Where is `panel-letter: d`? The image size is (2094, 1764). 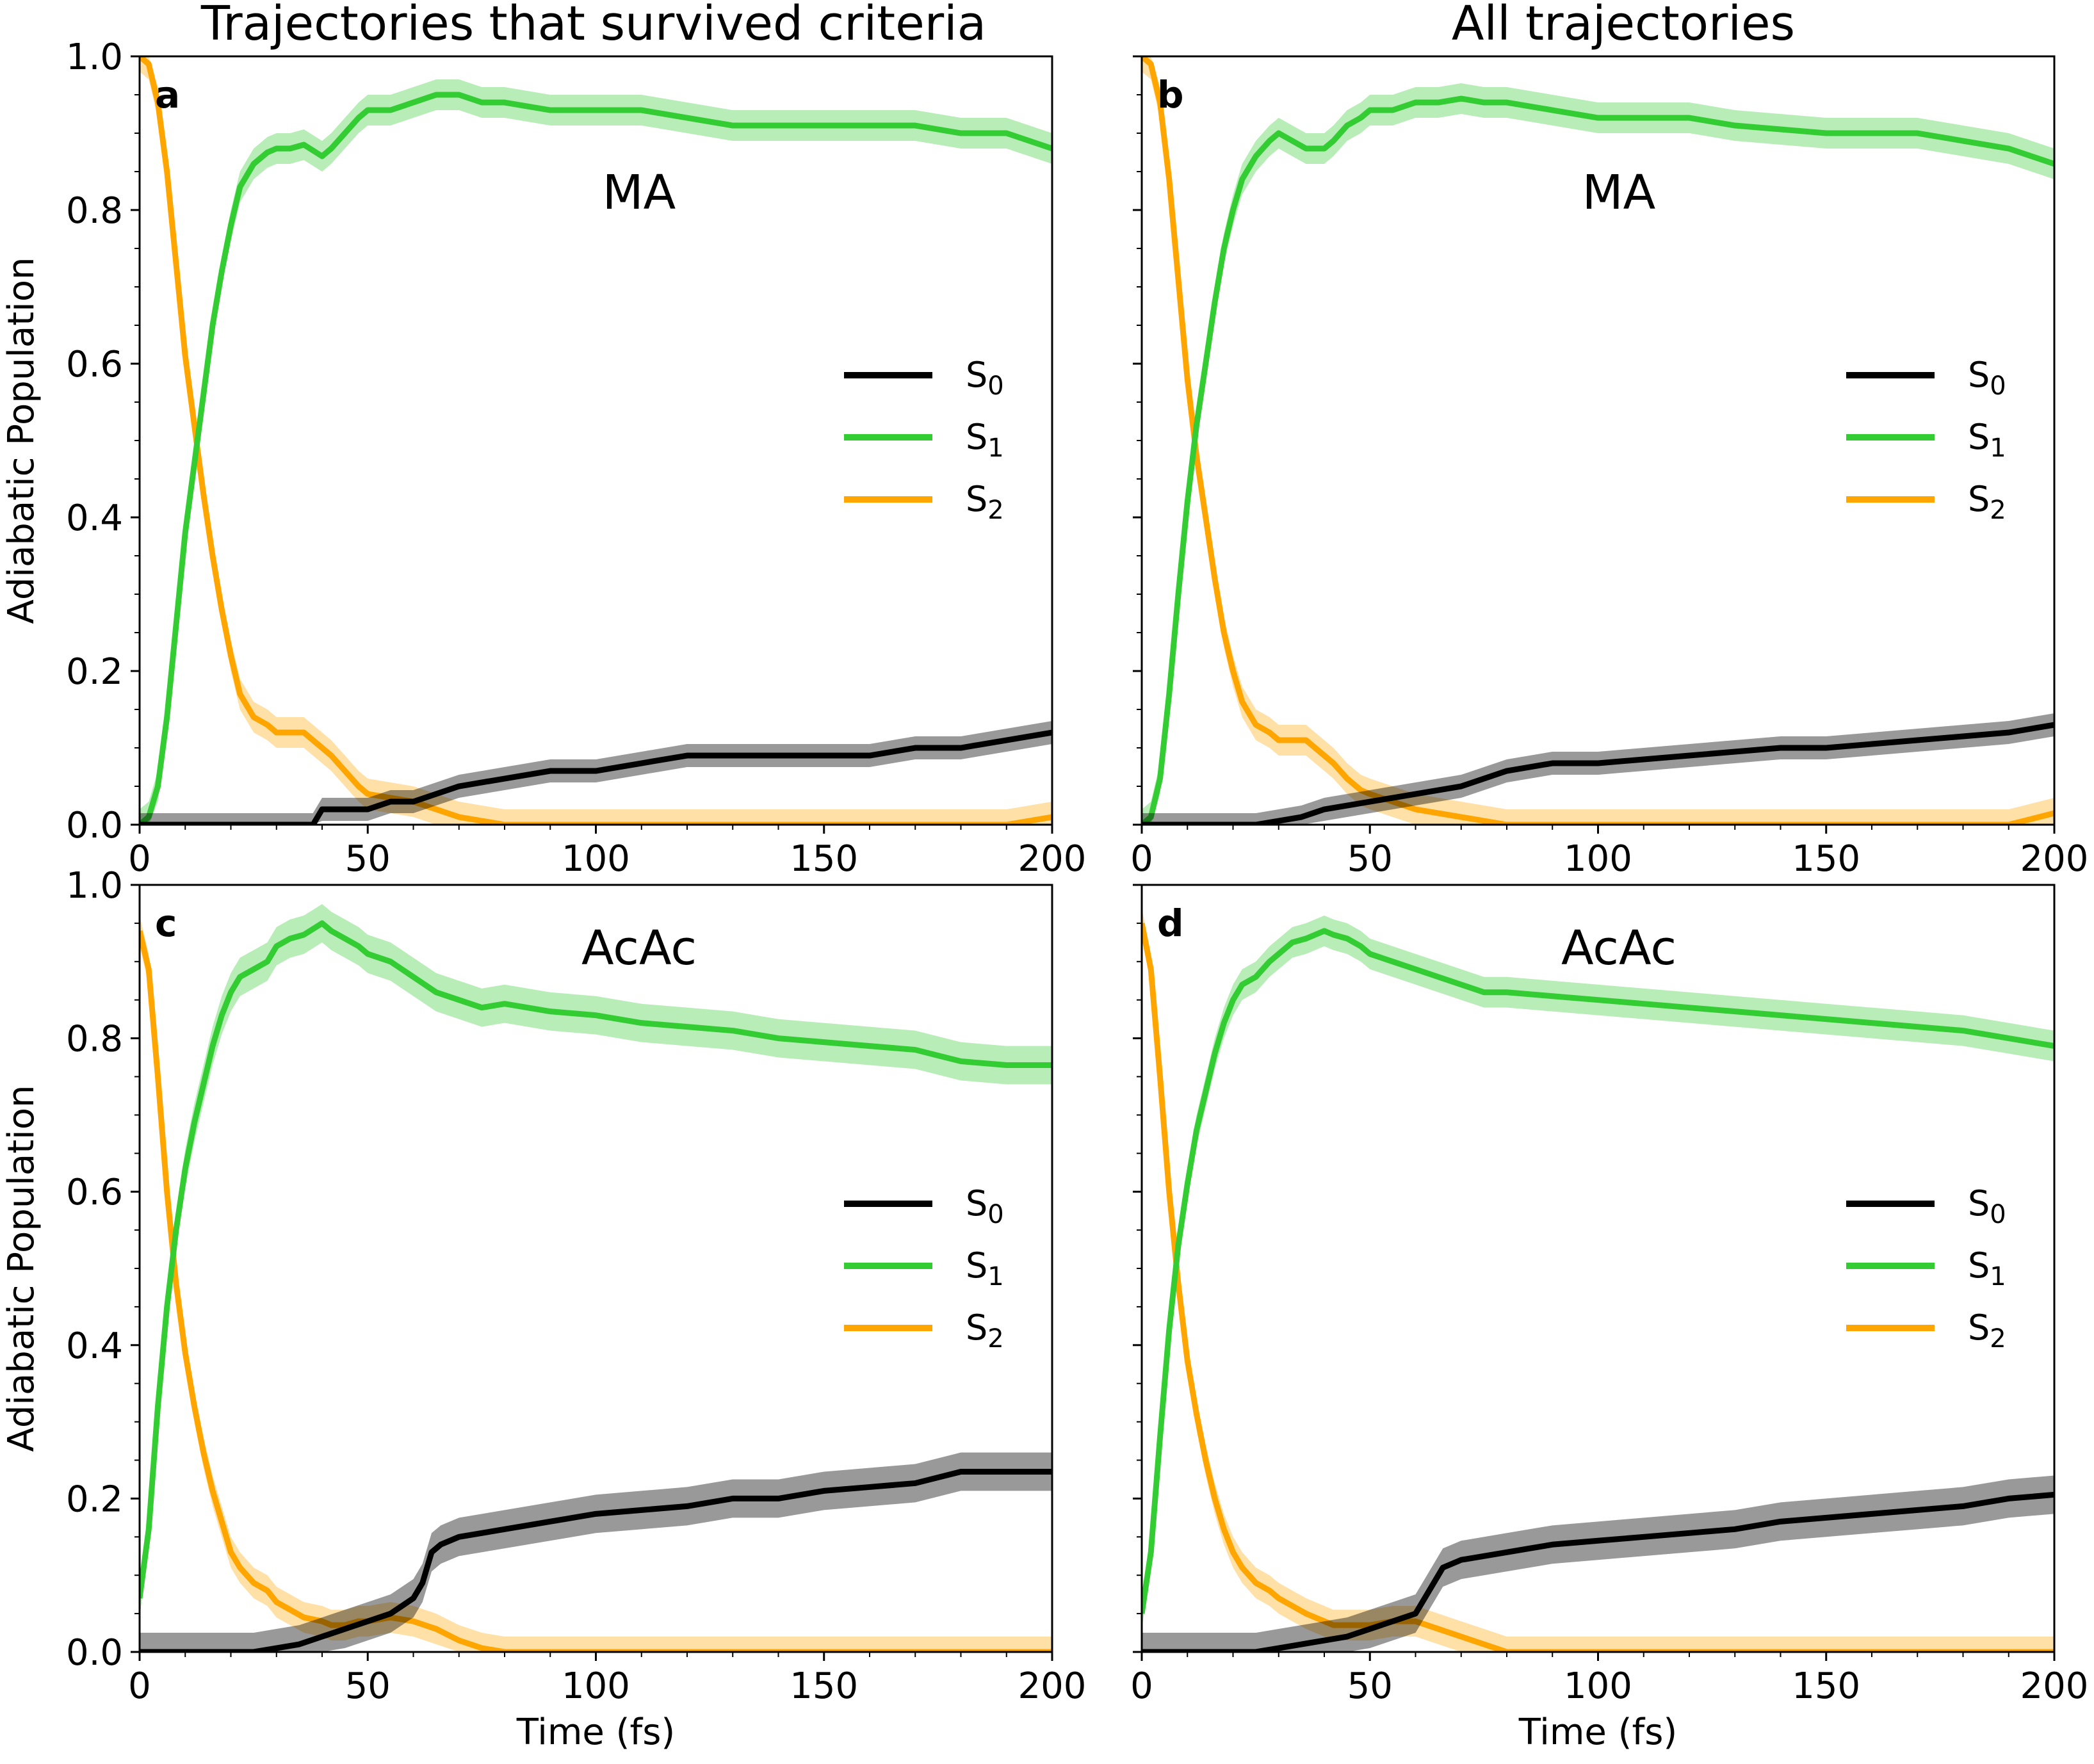
panel-letter: d is located at coordinates (1170, 923).